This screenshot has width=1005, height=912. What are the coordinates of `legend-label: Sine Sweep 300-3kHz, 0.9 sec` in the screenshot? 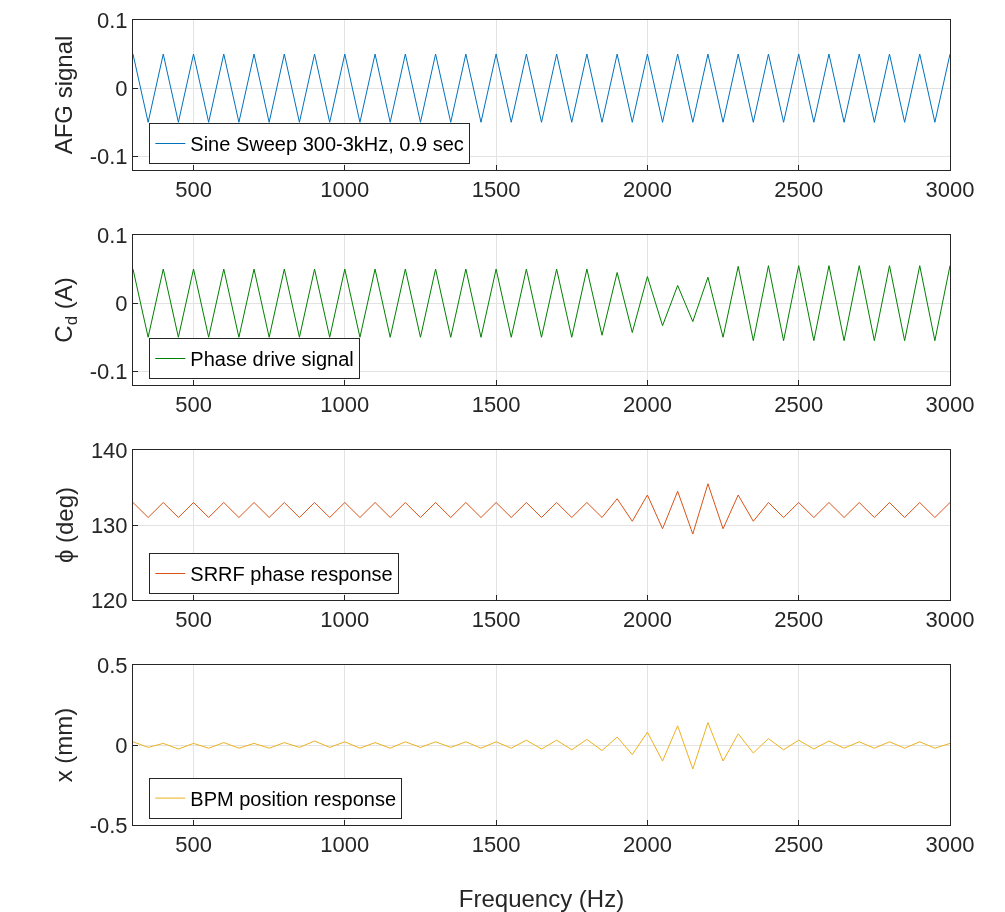 It's located at (327, 144).